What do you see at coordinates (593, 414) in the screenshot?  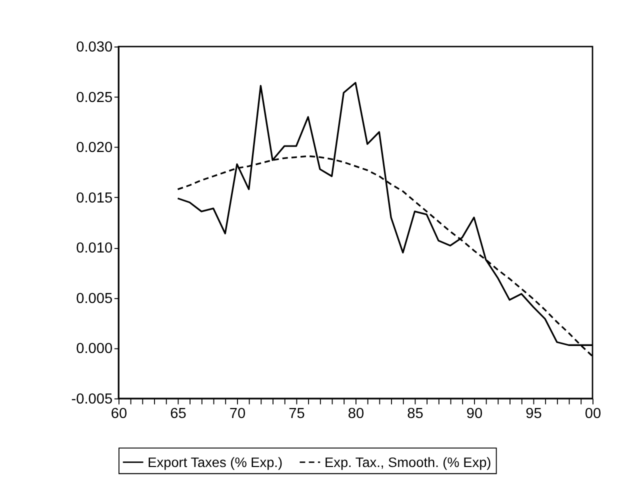 I see `x-tick-label: 00` at bounding box center [593, 414].